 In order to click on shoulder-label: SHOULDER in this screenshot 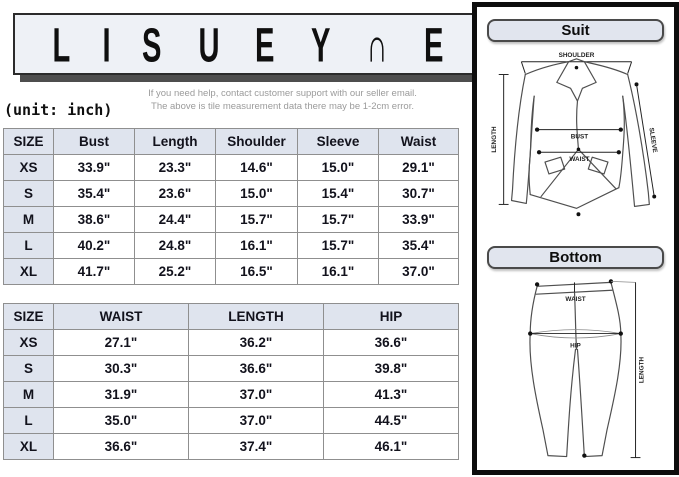, I will do `click(577, 55)`.